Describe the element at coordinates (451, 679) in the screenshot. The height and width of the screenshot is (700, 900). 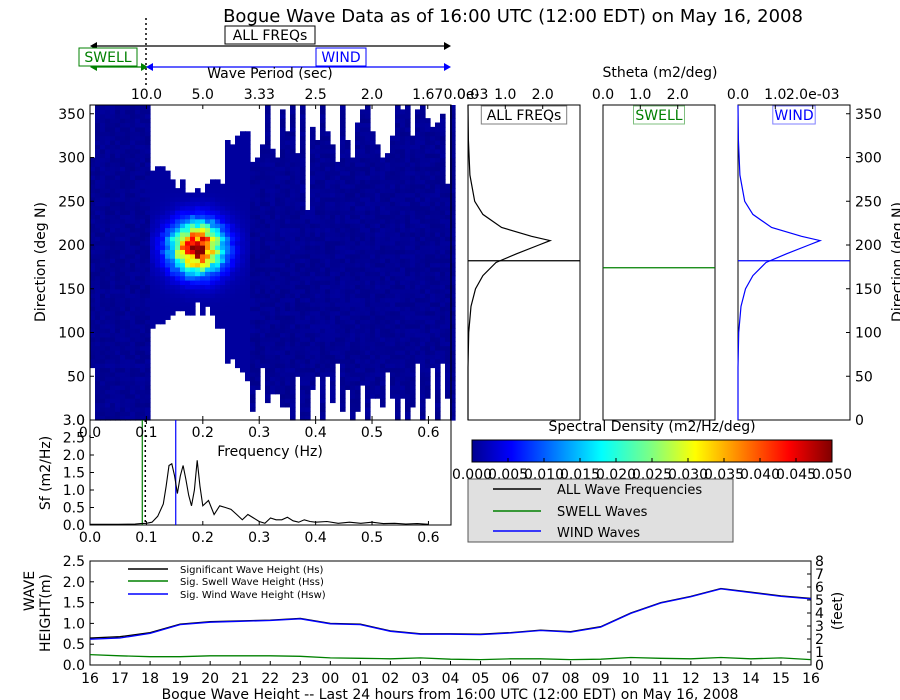
I see `history-hour-tick-label: 04` at that location.